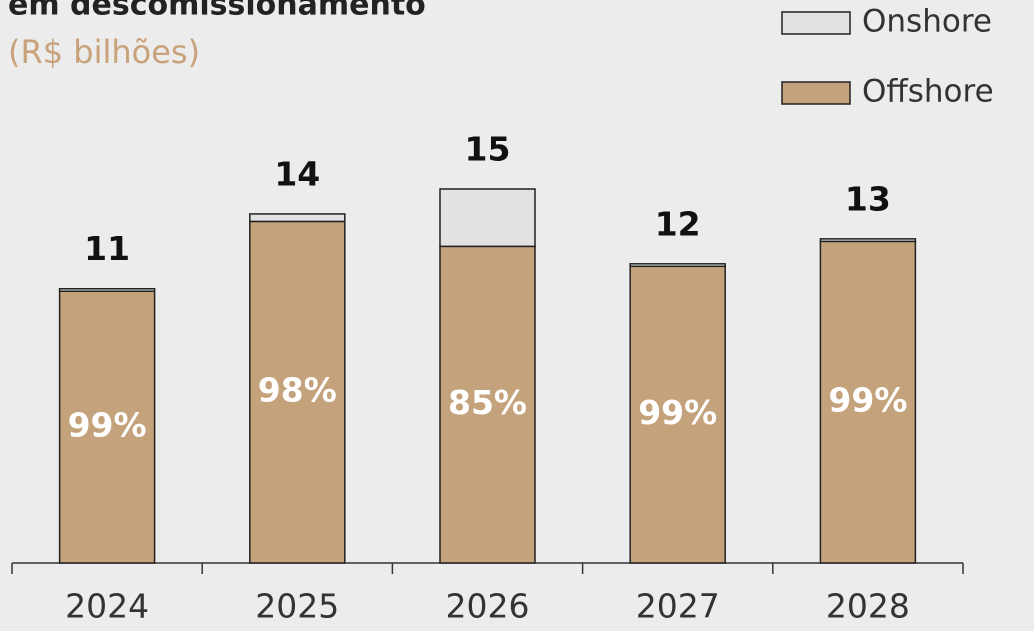 The image size is (1034, 631). What do you see at coordinates (107, 248) in the screenshot?
I see `total-label: 11` at bounding box center [107, 248].